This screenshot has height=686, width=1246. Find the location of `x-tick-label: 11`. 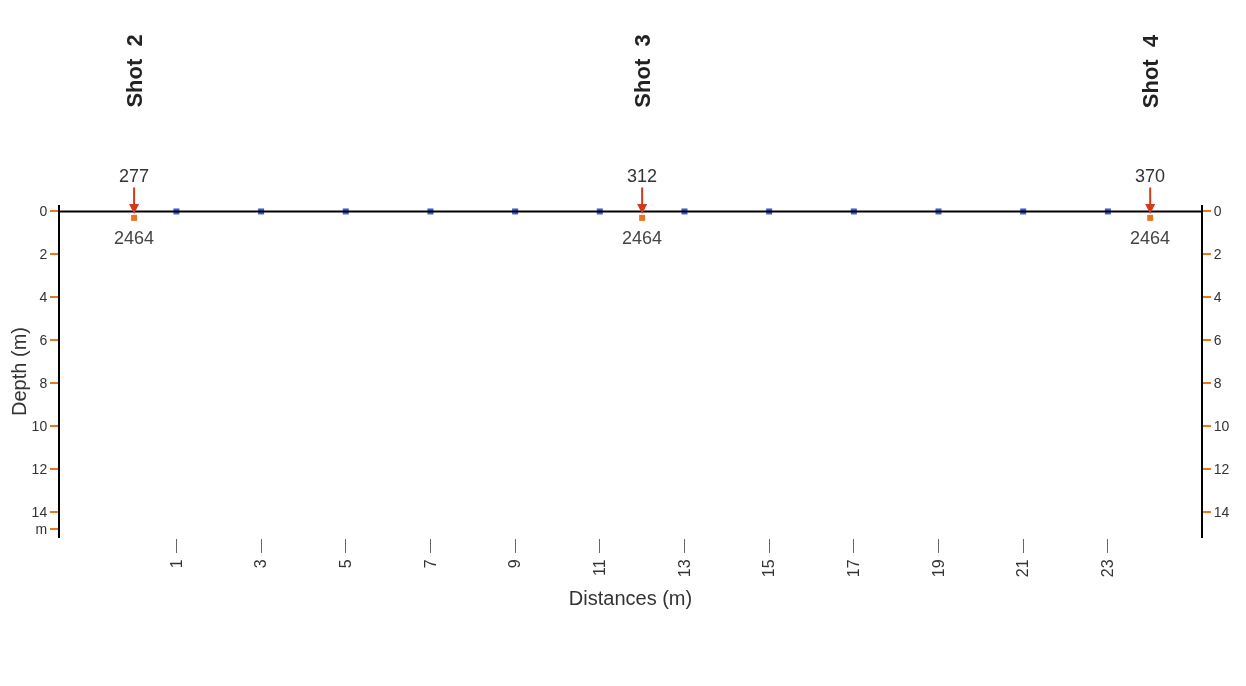

x-tick-label: 11 is located at coordinates (600, 568).